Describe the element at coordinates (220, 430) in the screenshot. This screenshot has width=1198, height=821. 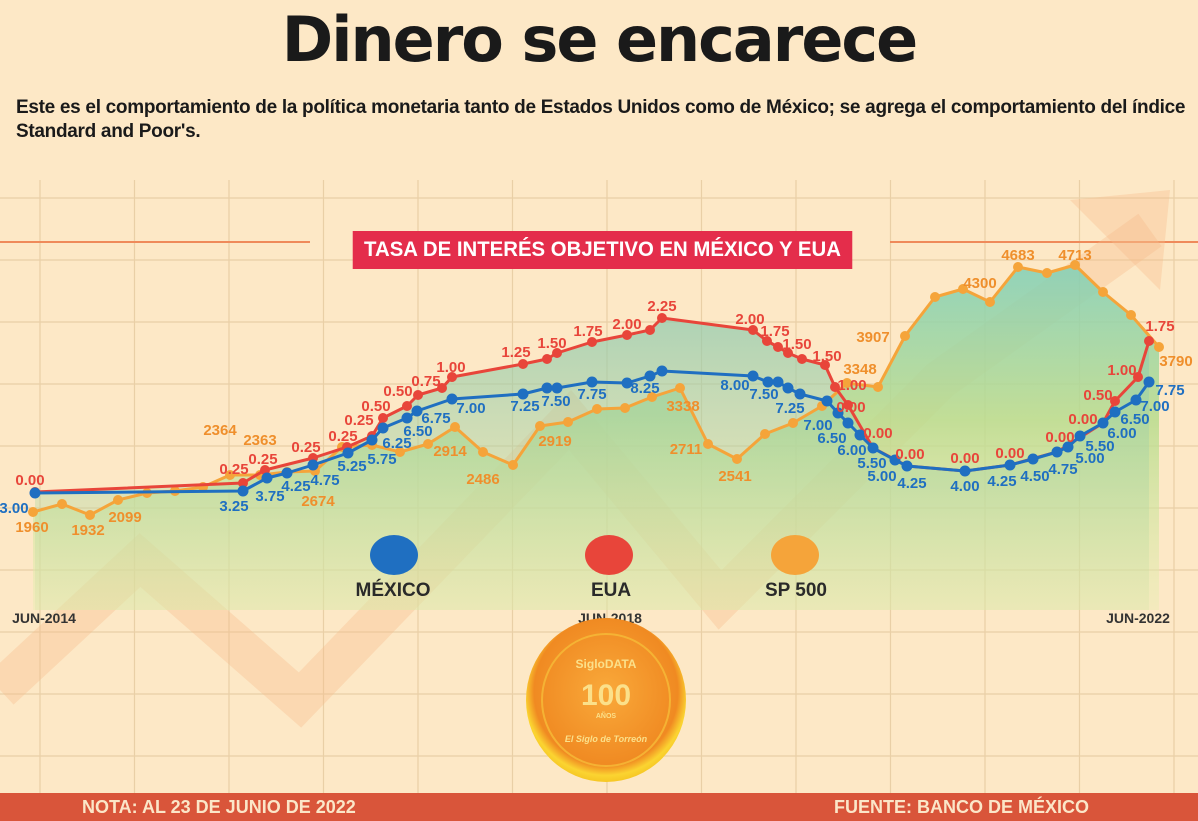
I see `data-label-sp500: 2364` at that location.